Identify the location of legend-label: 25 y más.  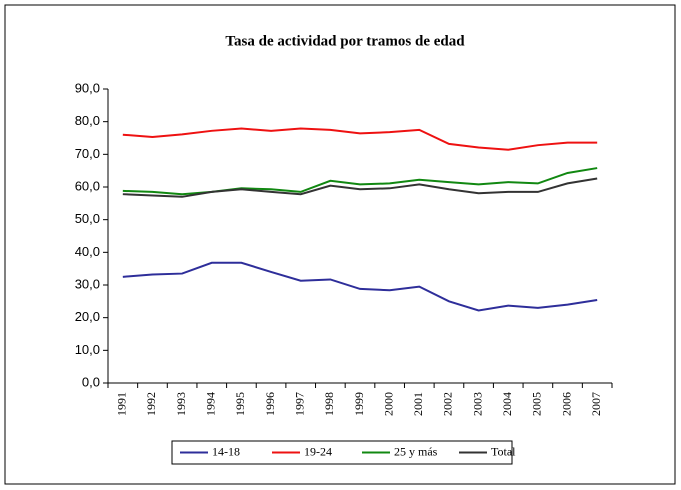
(416, 451).